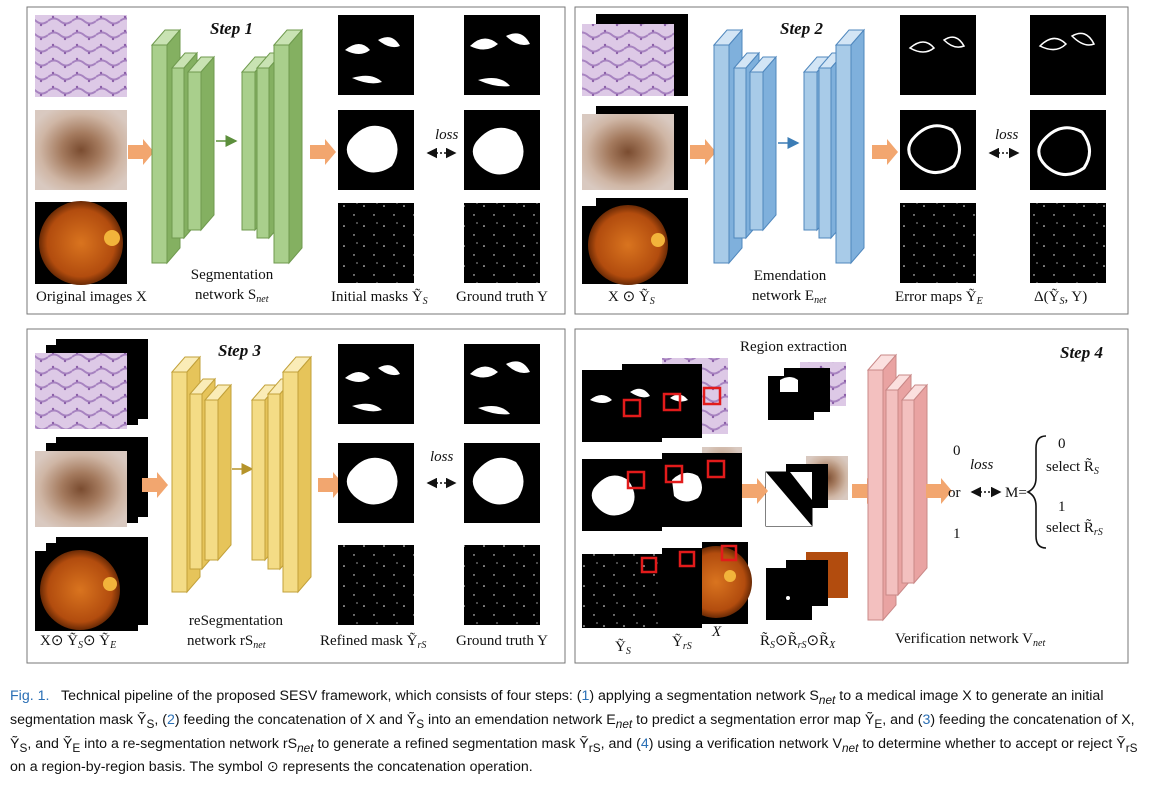 The image size is (1156, 804). I want to click on seg-net-label-2: network Snet, so click(232, 296).